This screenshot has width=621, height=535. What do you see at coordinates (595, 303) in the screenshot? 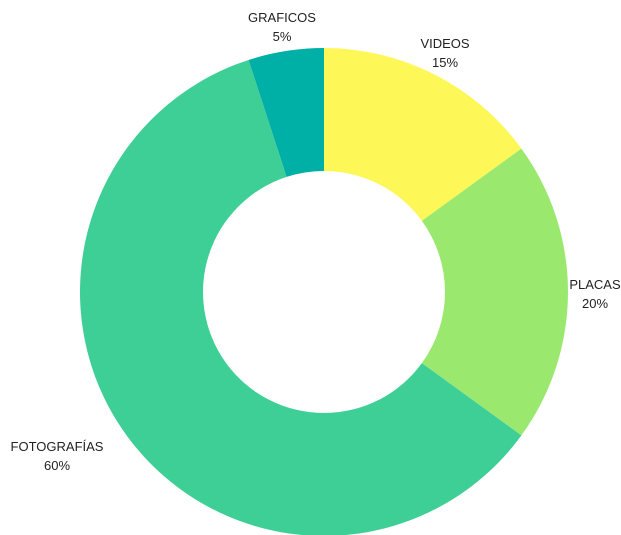
I see `slice-value-placas: 20%` at bounding box center [595, 303].